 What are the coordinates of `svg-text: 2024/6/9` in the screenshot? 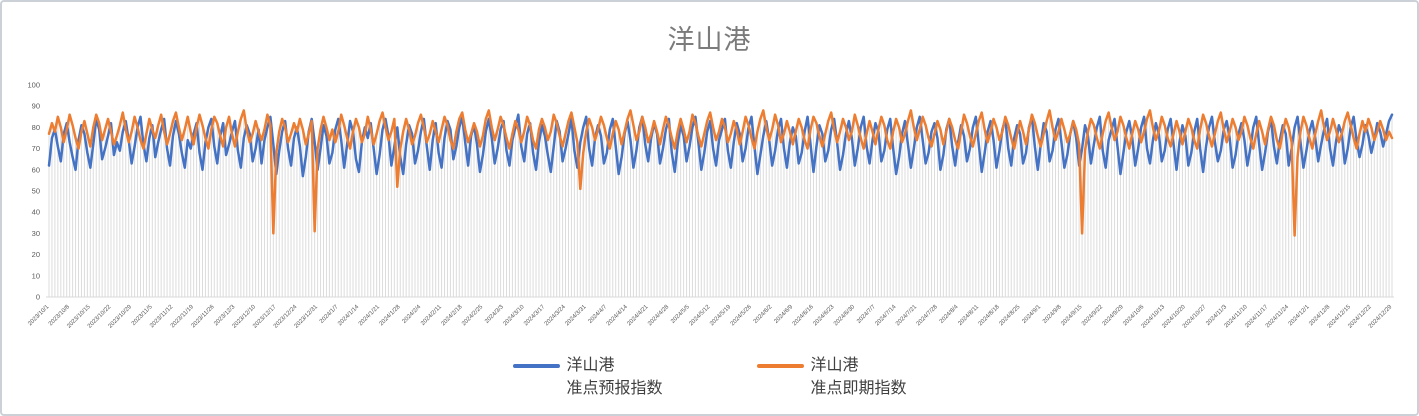 It's located at (783, 314).